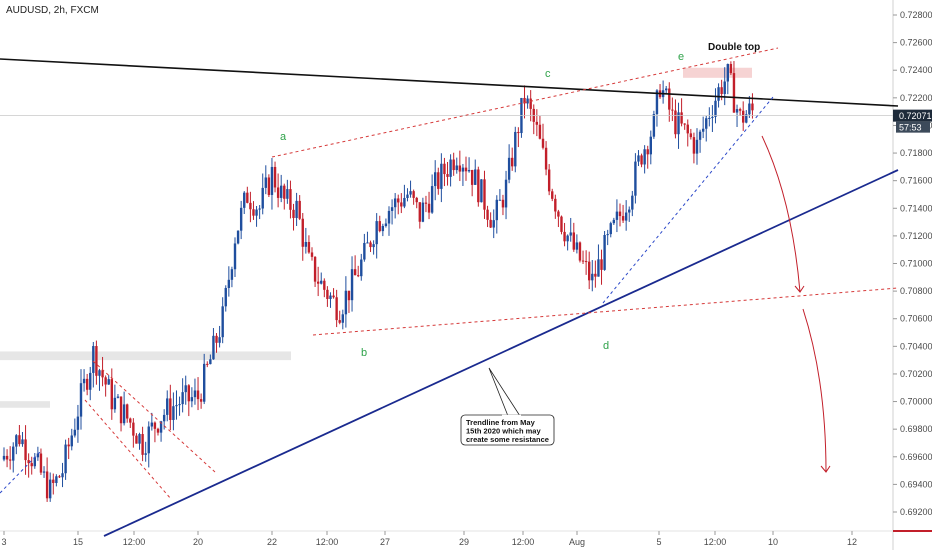  What do you see at coordinates (715, 542) in the screenshot?
I see `x-tick-label: 12:00` at bounding box center [715, 542].